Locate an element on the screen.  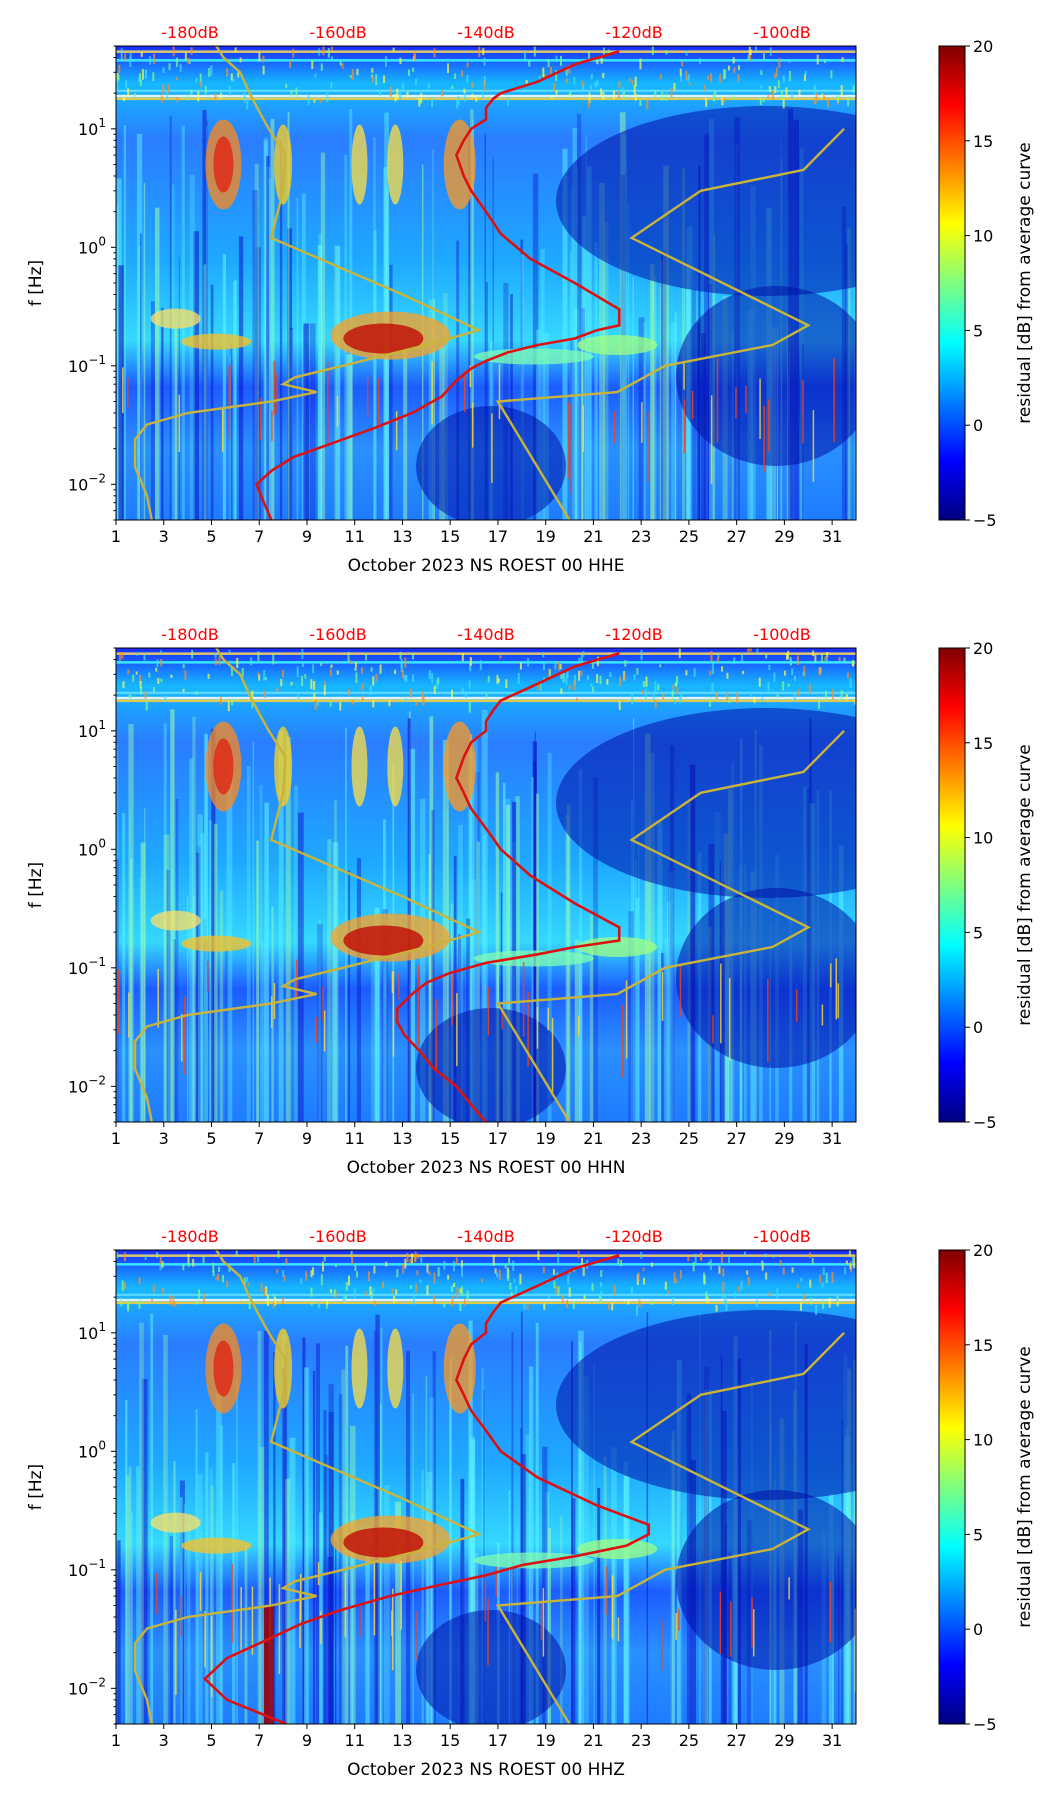
noise-model-low-line is located at coordinates (308, 885).